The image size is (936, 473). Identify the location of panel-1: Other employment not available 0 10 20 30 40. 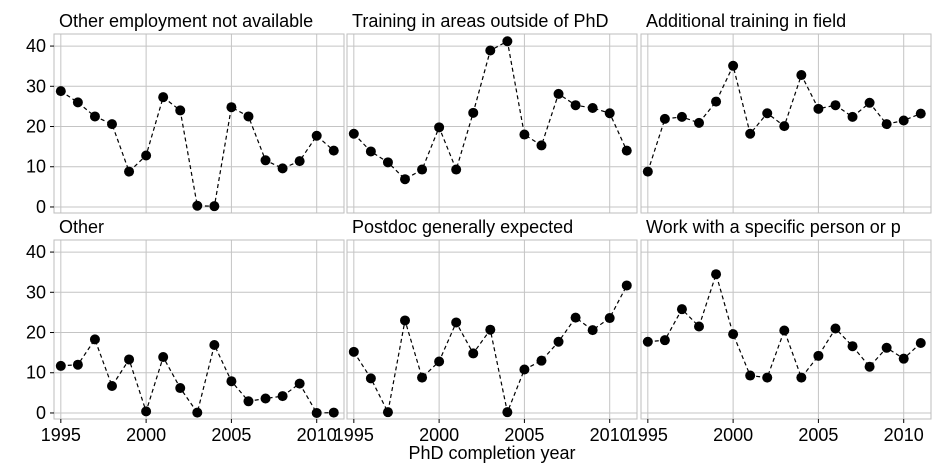
(185, 114).